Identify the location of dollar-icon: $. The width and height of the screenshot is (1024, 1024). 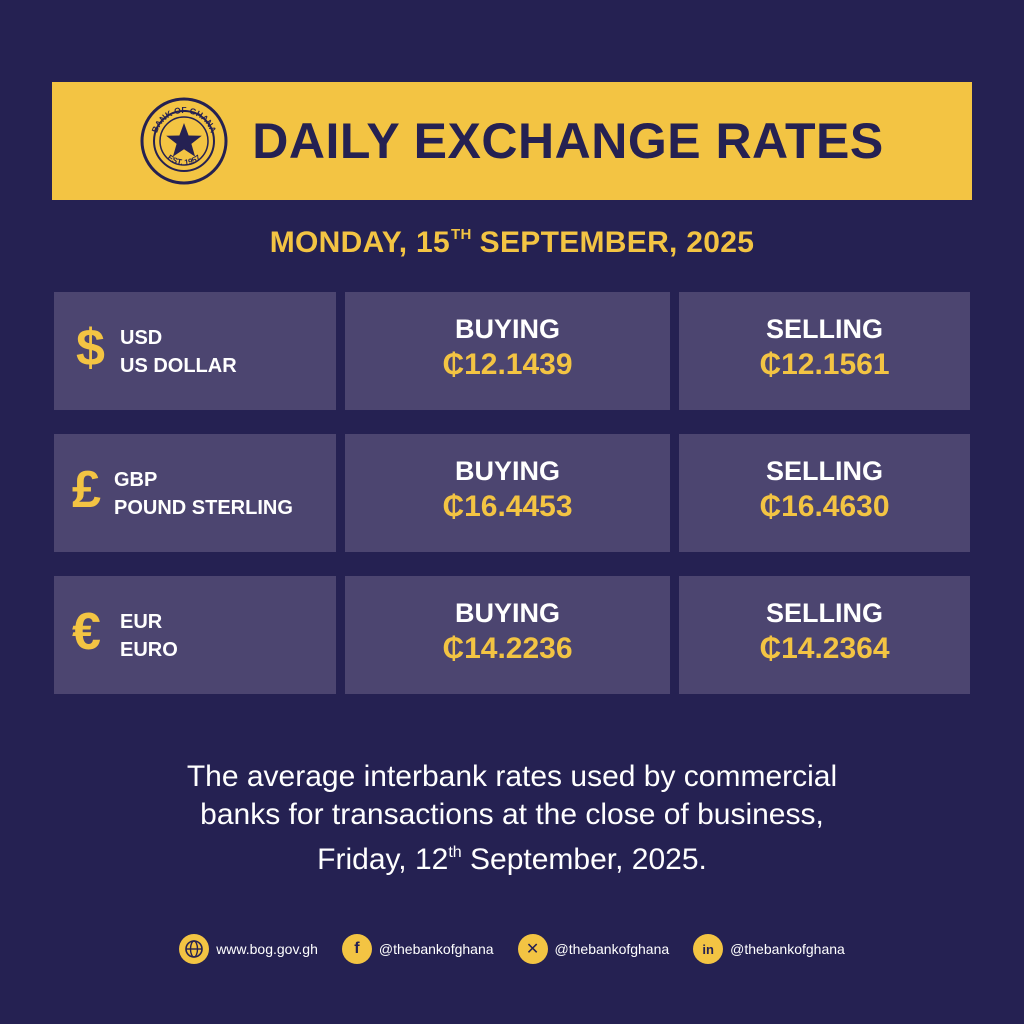
(90, 348).